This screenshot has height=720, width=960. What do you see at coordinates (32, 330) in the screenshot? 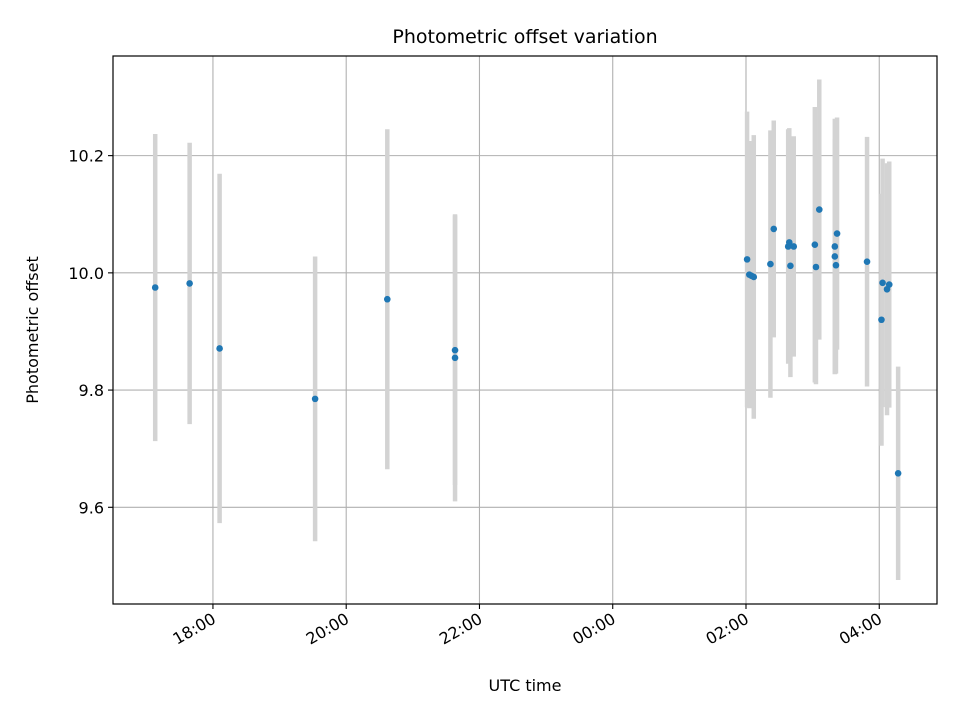
I see `y-axis-label: Photometric offset` at bounding box center [32, 330].